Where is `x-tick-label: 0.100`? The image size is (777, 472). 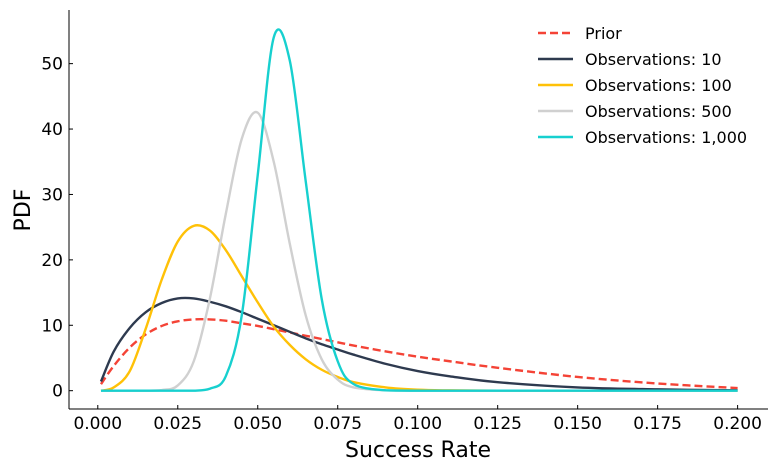 x-tick-label: 0.100 is located at coordinates (417, 424).